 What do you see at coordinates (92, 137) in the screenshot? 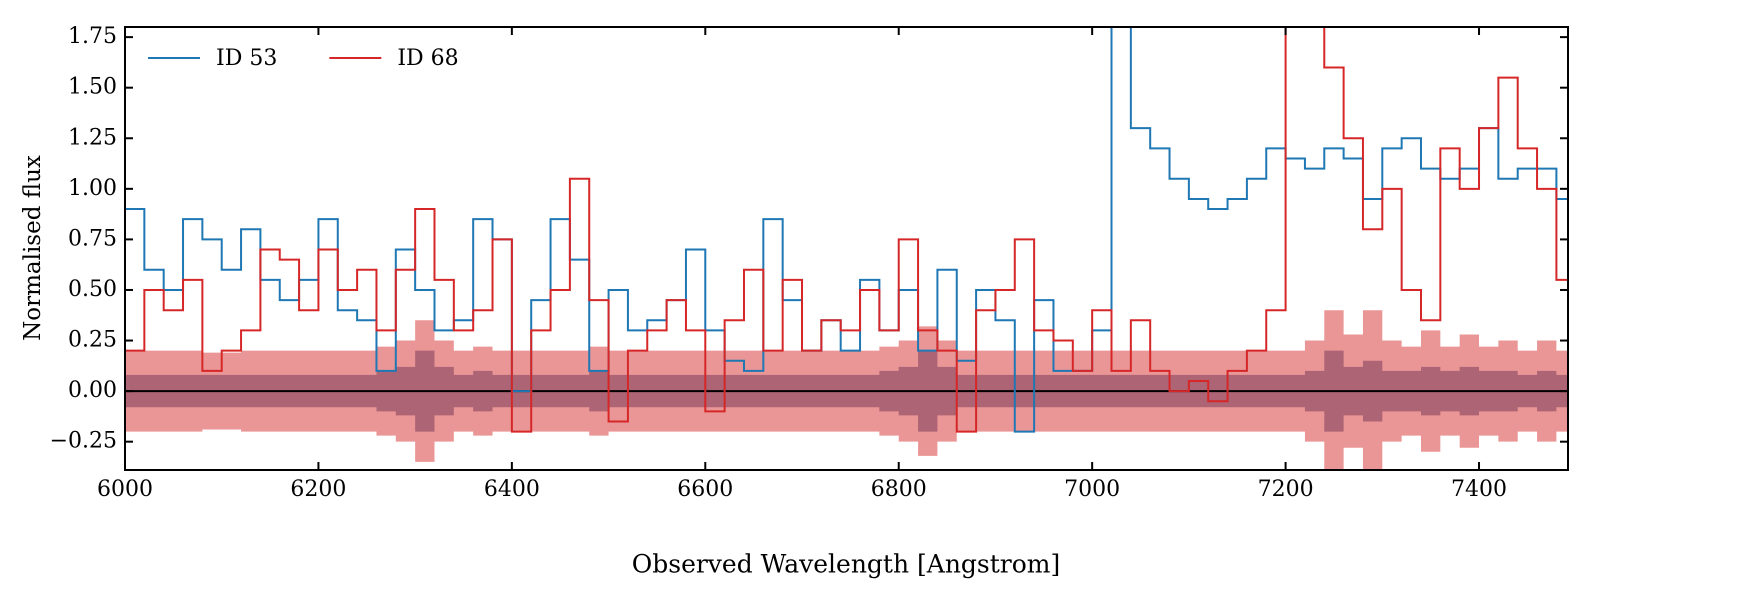
I see `y-tick-label: 1.25` at bounding box center [92, 137].